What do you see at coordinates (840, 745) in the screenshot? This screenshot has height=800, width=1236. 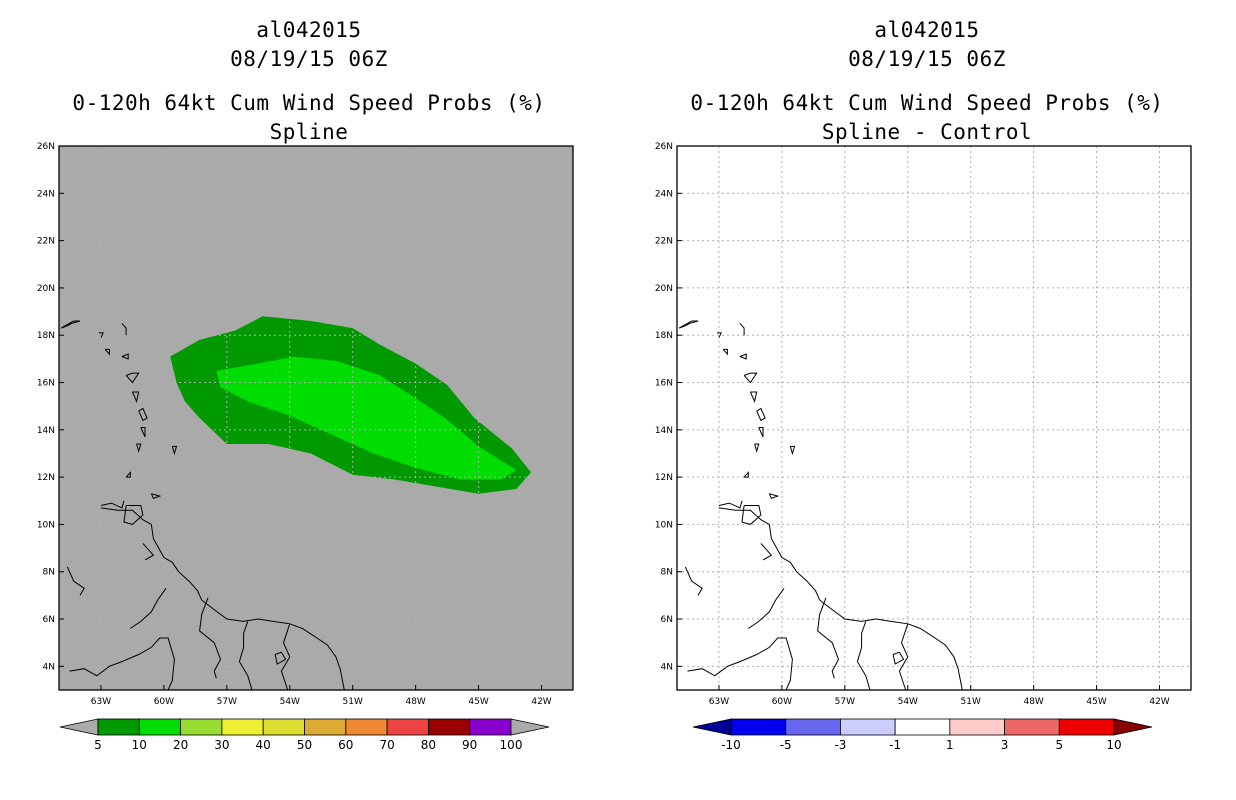 I see `colorbar-label: -3` at bounding box center [840, 745].